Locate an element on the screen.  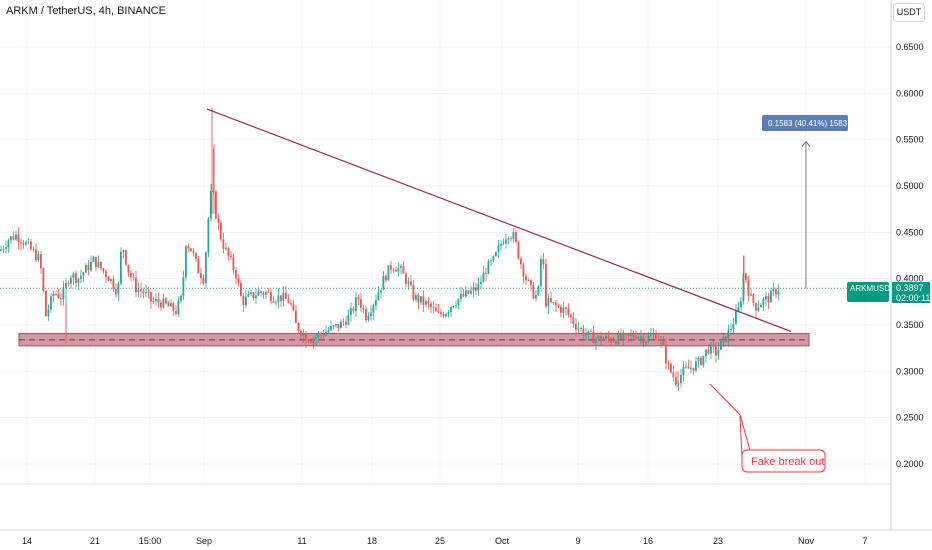
annotation-callout is located at coordinates (730, 421).